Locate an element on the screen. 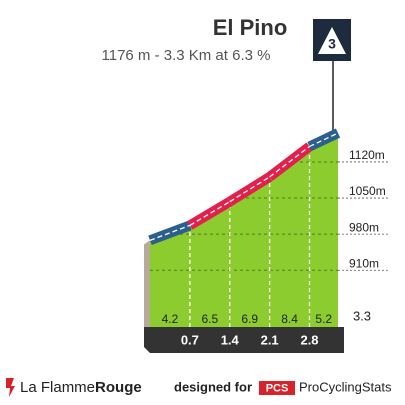 Image resolution: width=405 pixels, height=405 pixels. gradient-label: 5.2 is located at coordinates (323, 319).